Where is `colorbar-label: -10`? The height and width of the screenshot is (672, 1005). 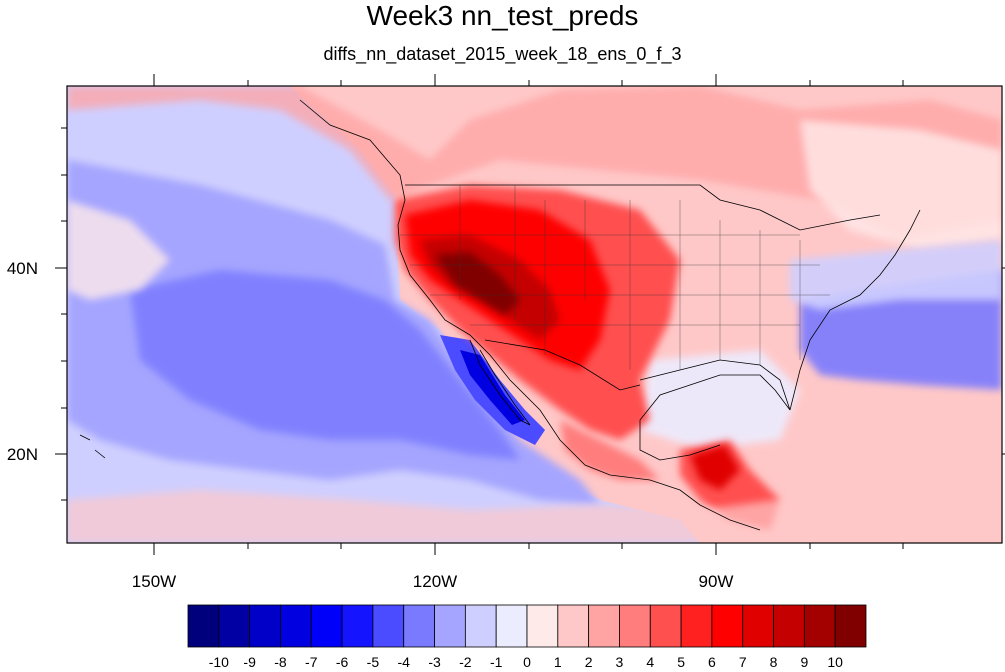 colorbar-label: -10 is located at coordinates (219, 662).